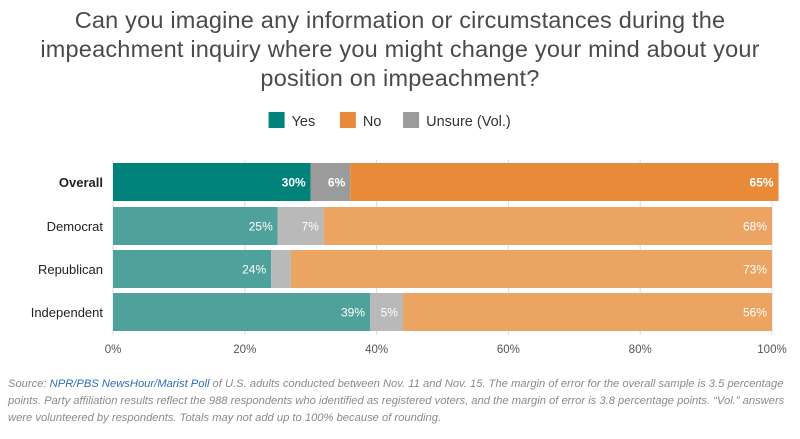 The width and height of the screenshot is (800, 439). I want to click on x-tick-label: 100%, so click(771, 350).